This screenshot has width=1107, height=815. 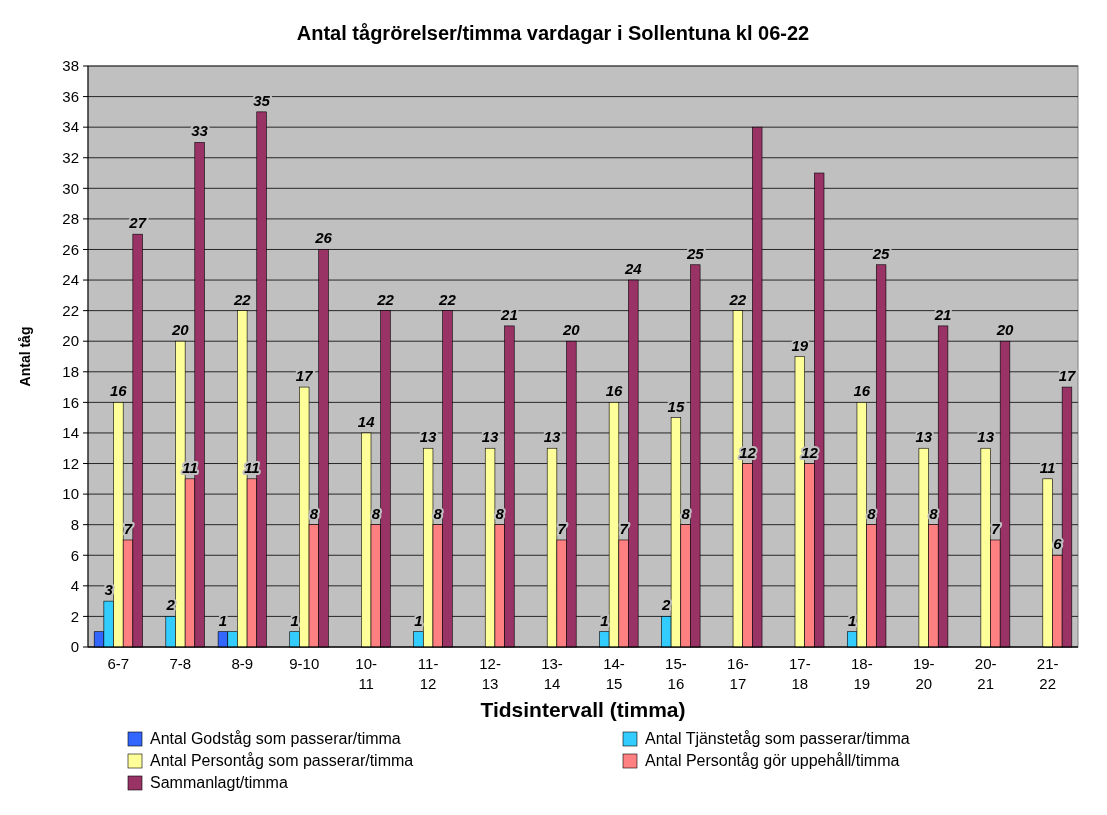 What do you see at coordinates (74, 524) in the screenshot?
I see `y-tick-label: 8` at bounding box center [74, 524].